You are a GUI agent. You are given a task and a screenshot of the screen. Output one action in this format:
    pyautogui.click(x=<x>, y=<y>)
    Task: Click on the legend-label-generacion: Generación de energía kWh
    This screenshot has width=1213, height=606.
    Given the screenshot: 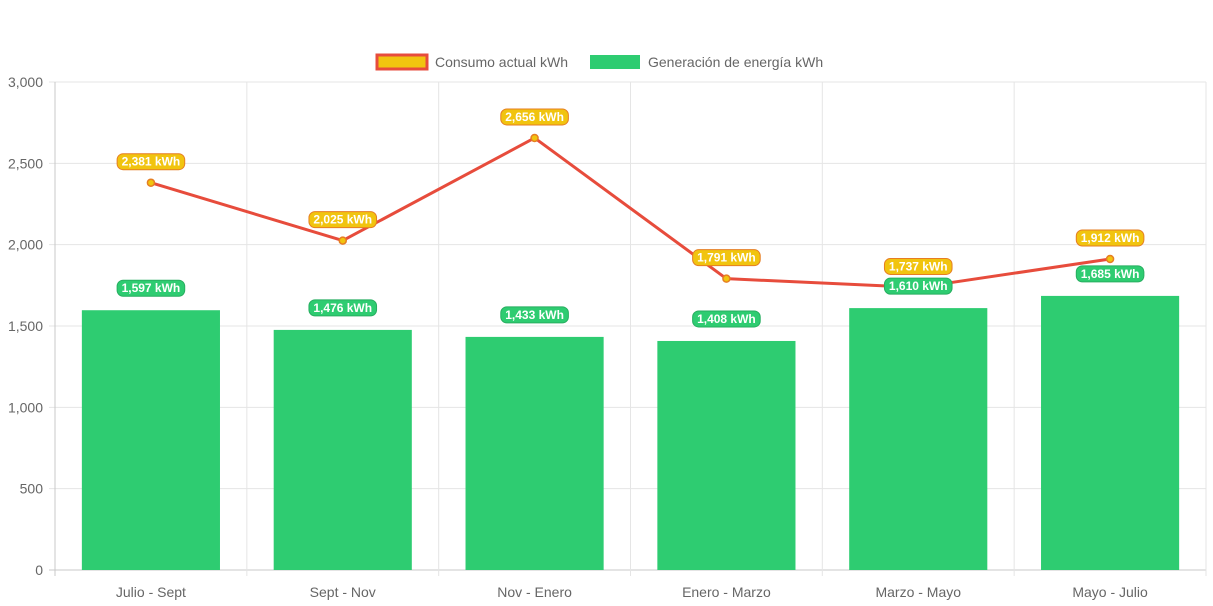 What is the action you would take?
    pyautogui.click(x=735, y=62)
    